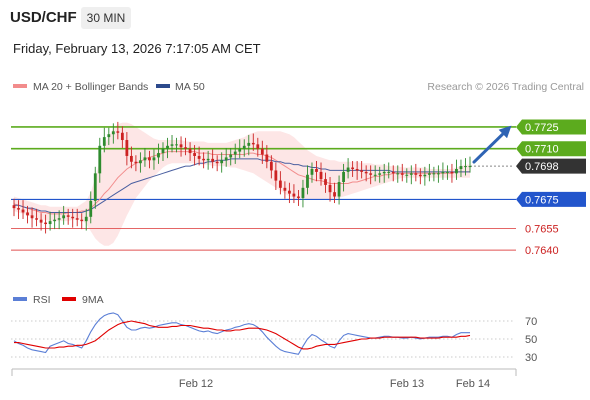  What do you see at coordinates (531, 340) in the screenshot?
I see `rsi-y-tick-50: 50` at bounding box center [531, 340].